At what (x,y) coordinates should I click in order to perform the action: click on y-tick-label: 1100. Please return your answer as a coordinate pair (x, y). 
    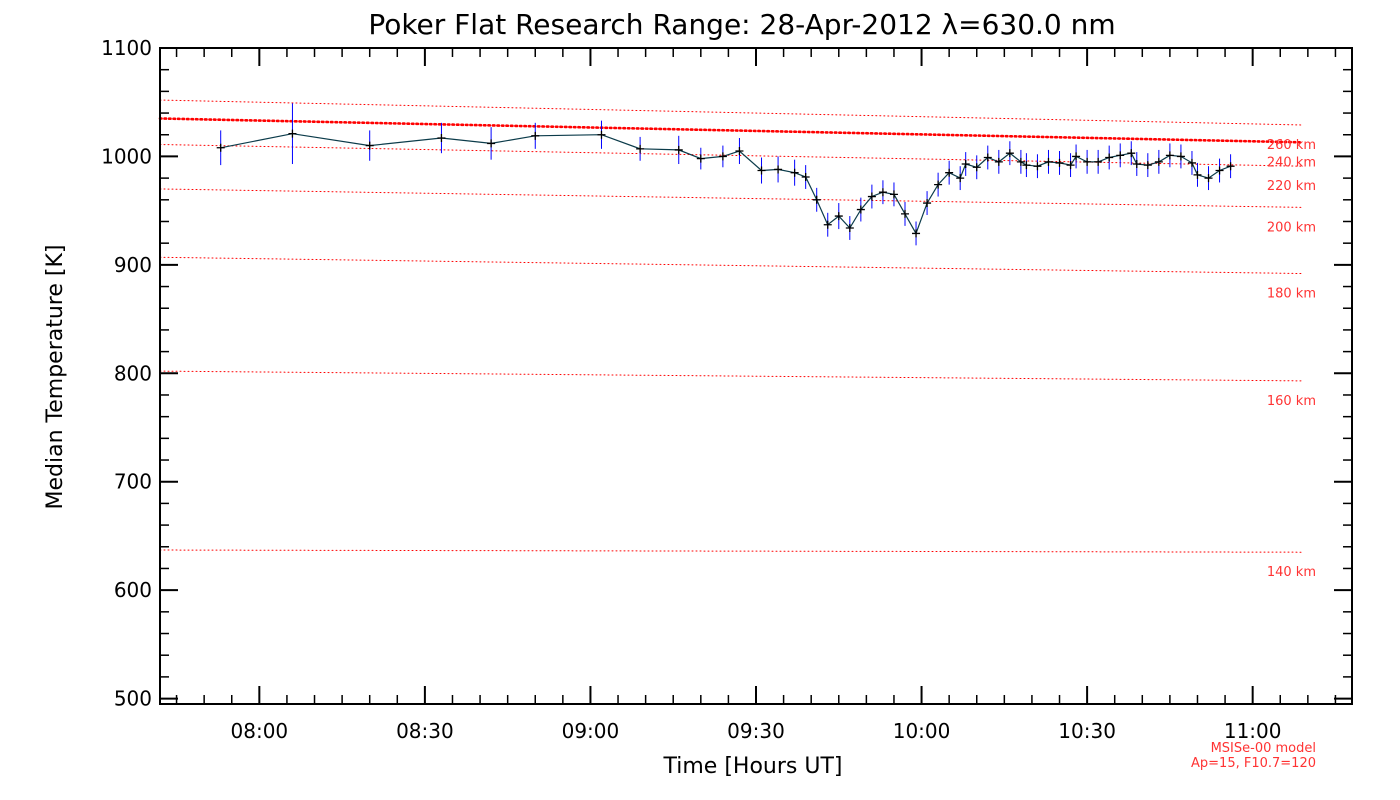
    Looking at the image, I should click on (126, 48).